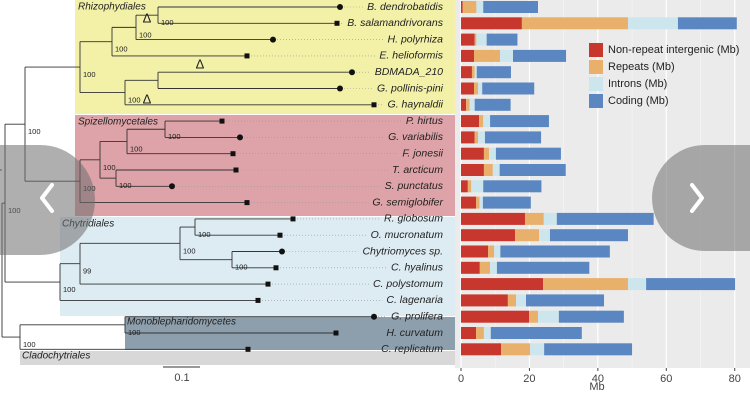 Image resolution: width=750 pixels, height=396 pixels. What do you see at coordinates (395, 23) in the screenshot?
I see `species-label: B. salamandrivorans` at bounding box center [395, 23].